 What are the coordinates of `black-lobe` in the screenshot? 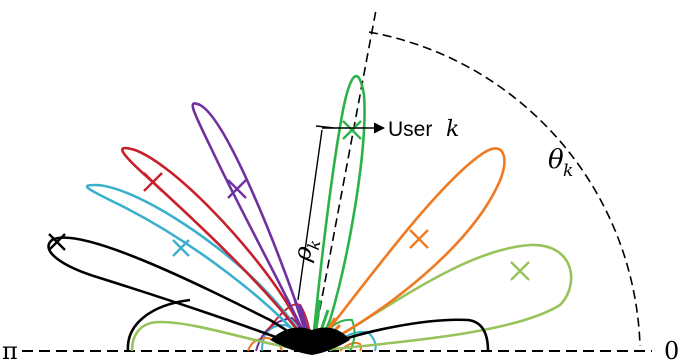 It's located at (180, 294).